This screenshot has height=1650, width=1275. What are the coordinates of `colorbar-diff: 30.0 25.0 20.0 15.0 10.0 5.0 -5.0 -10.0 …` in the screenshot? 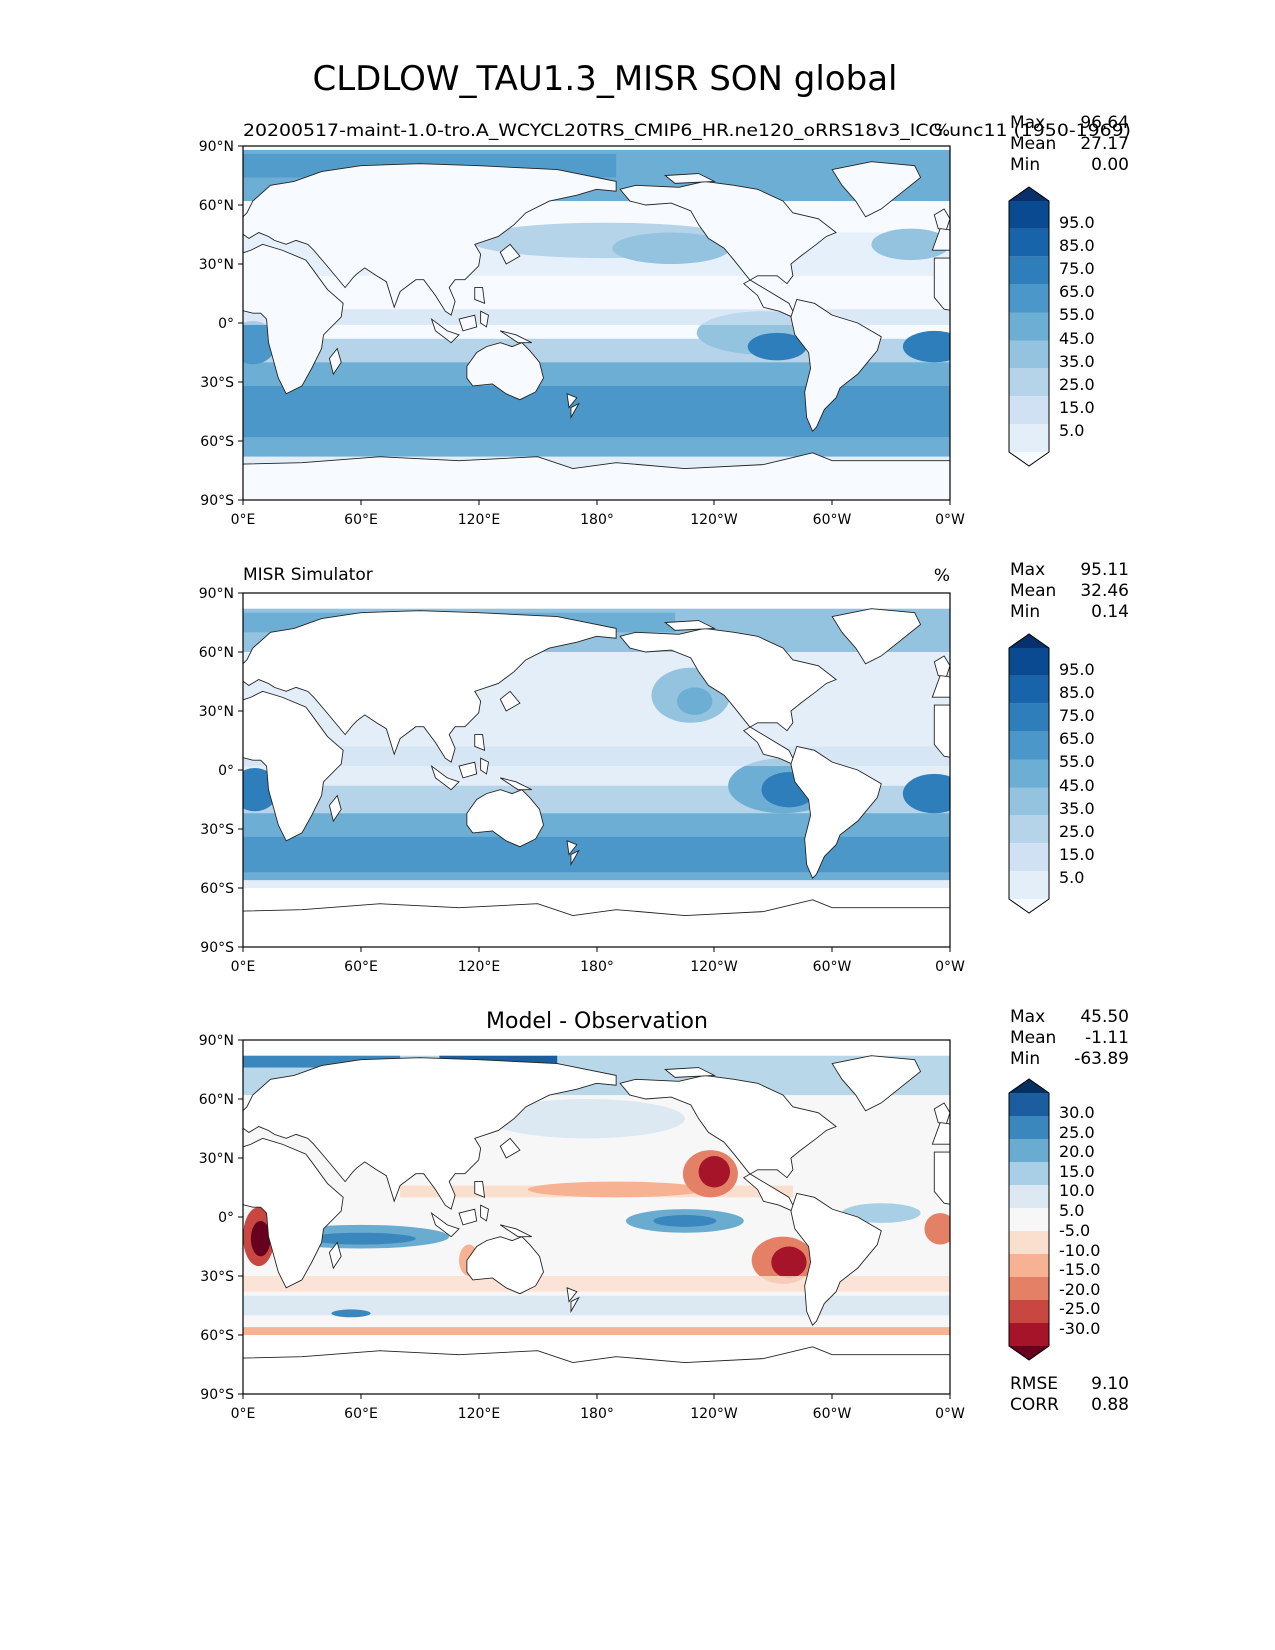 It's located at (1054, 1219).